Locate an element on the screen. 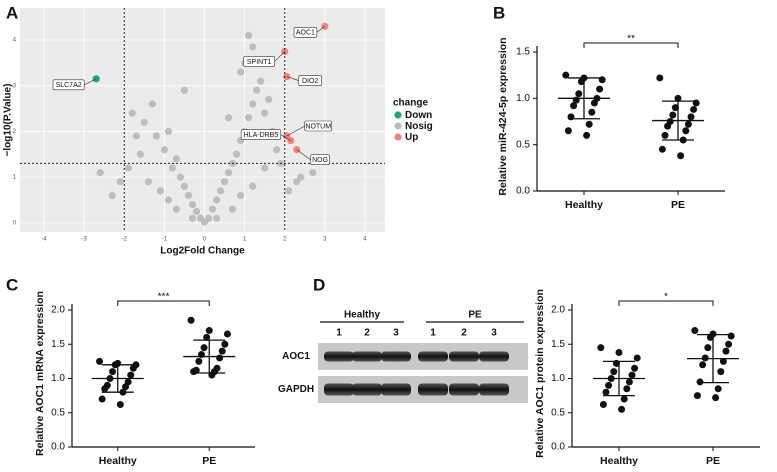 This screenshot has width=777, height=472. x-tick-label: 2 is located at coordinates (285, 240).